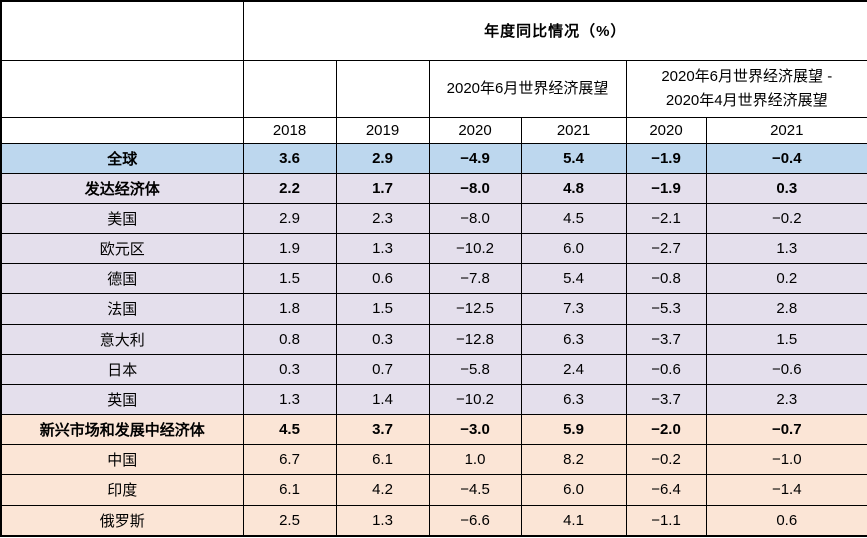 The height and width of the screenshot is (538, 867). I want to click on table-row: 法国 1.8 1.5 −12.5 7.3 −5.3 2.8, so click(433, 309).